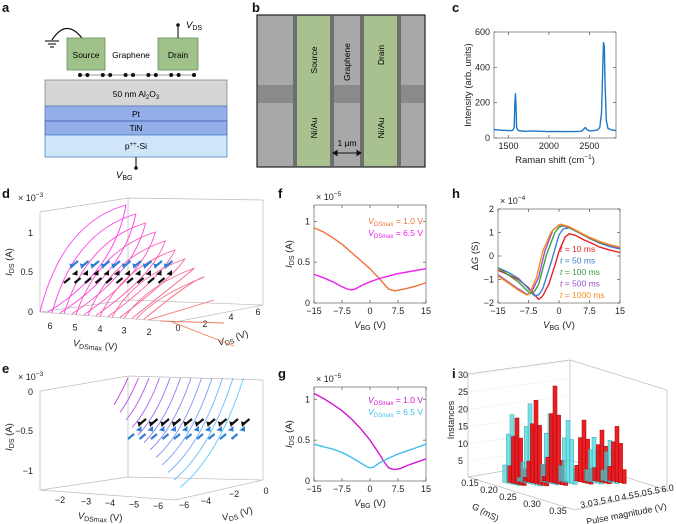 This screenshot has width=676, height=524. What do you see at coordinates (60, 500) in the screenshot?
I see `x-tick-label: −2` at bounding box center [60, 500].